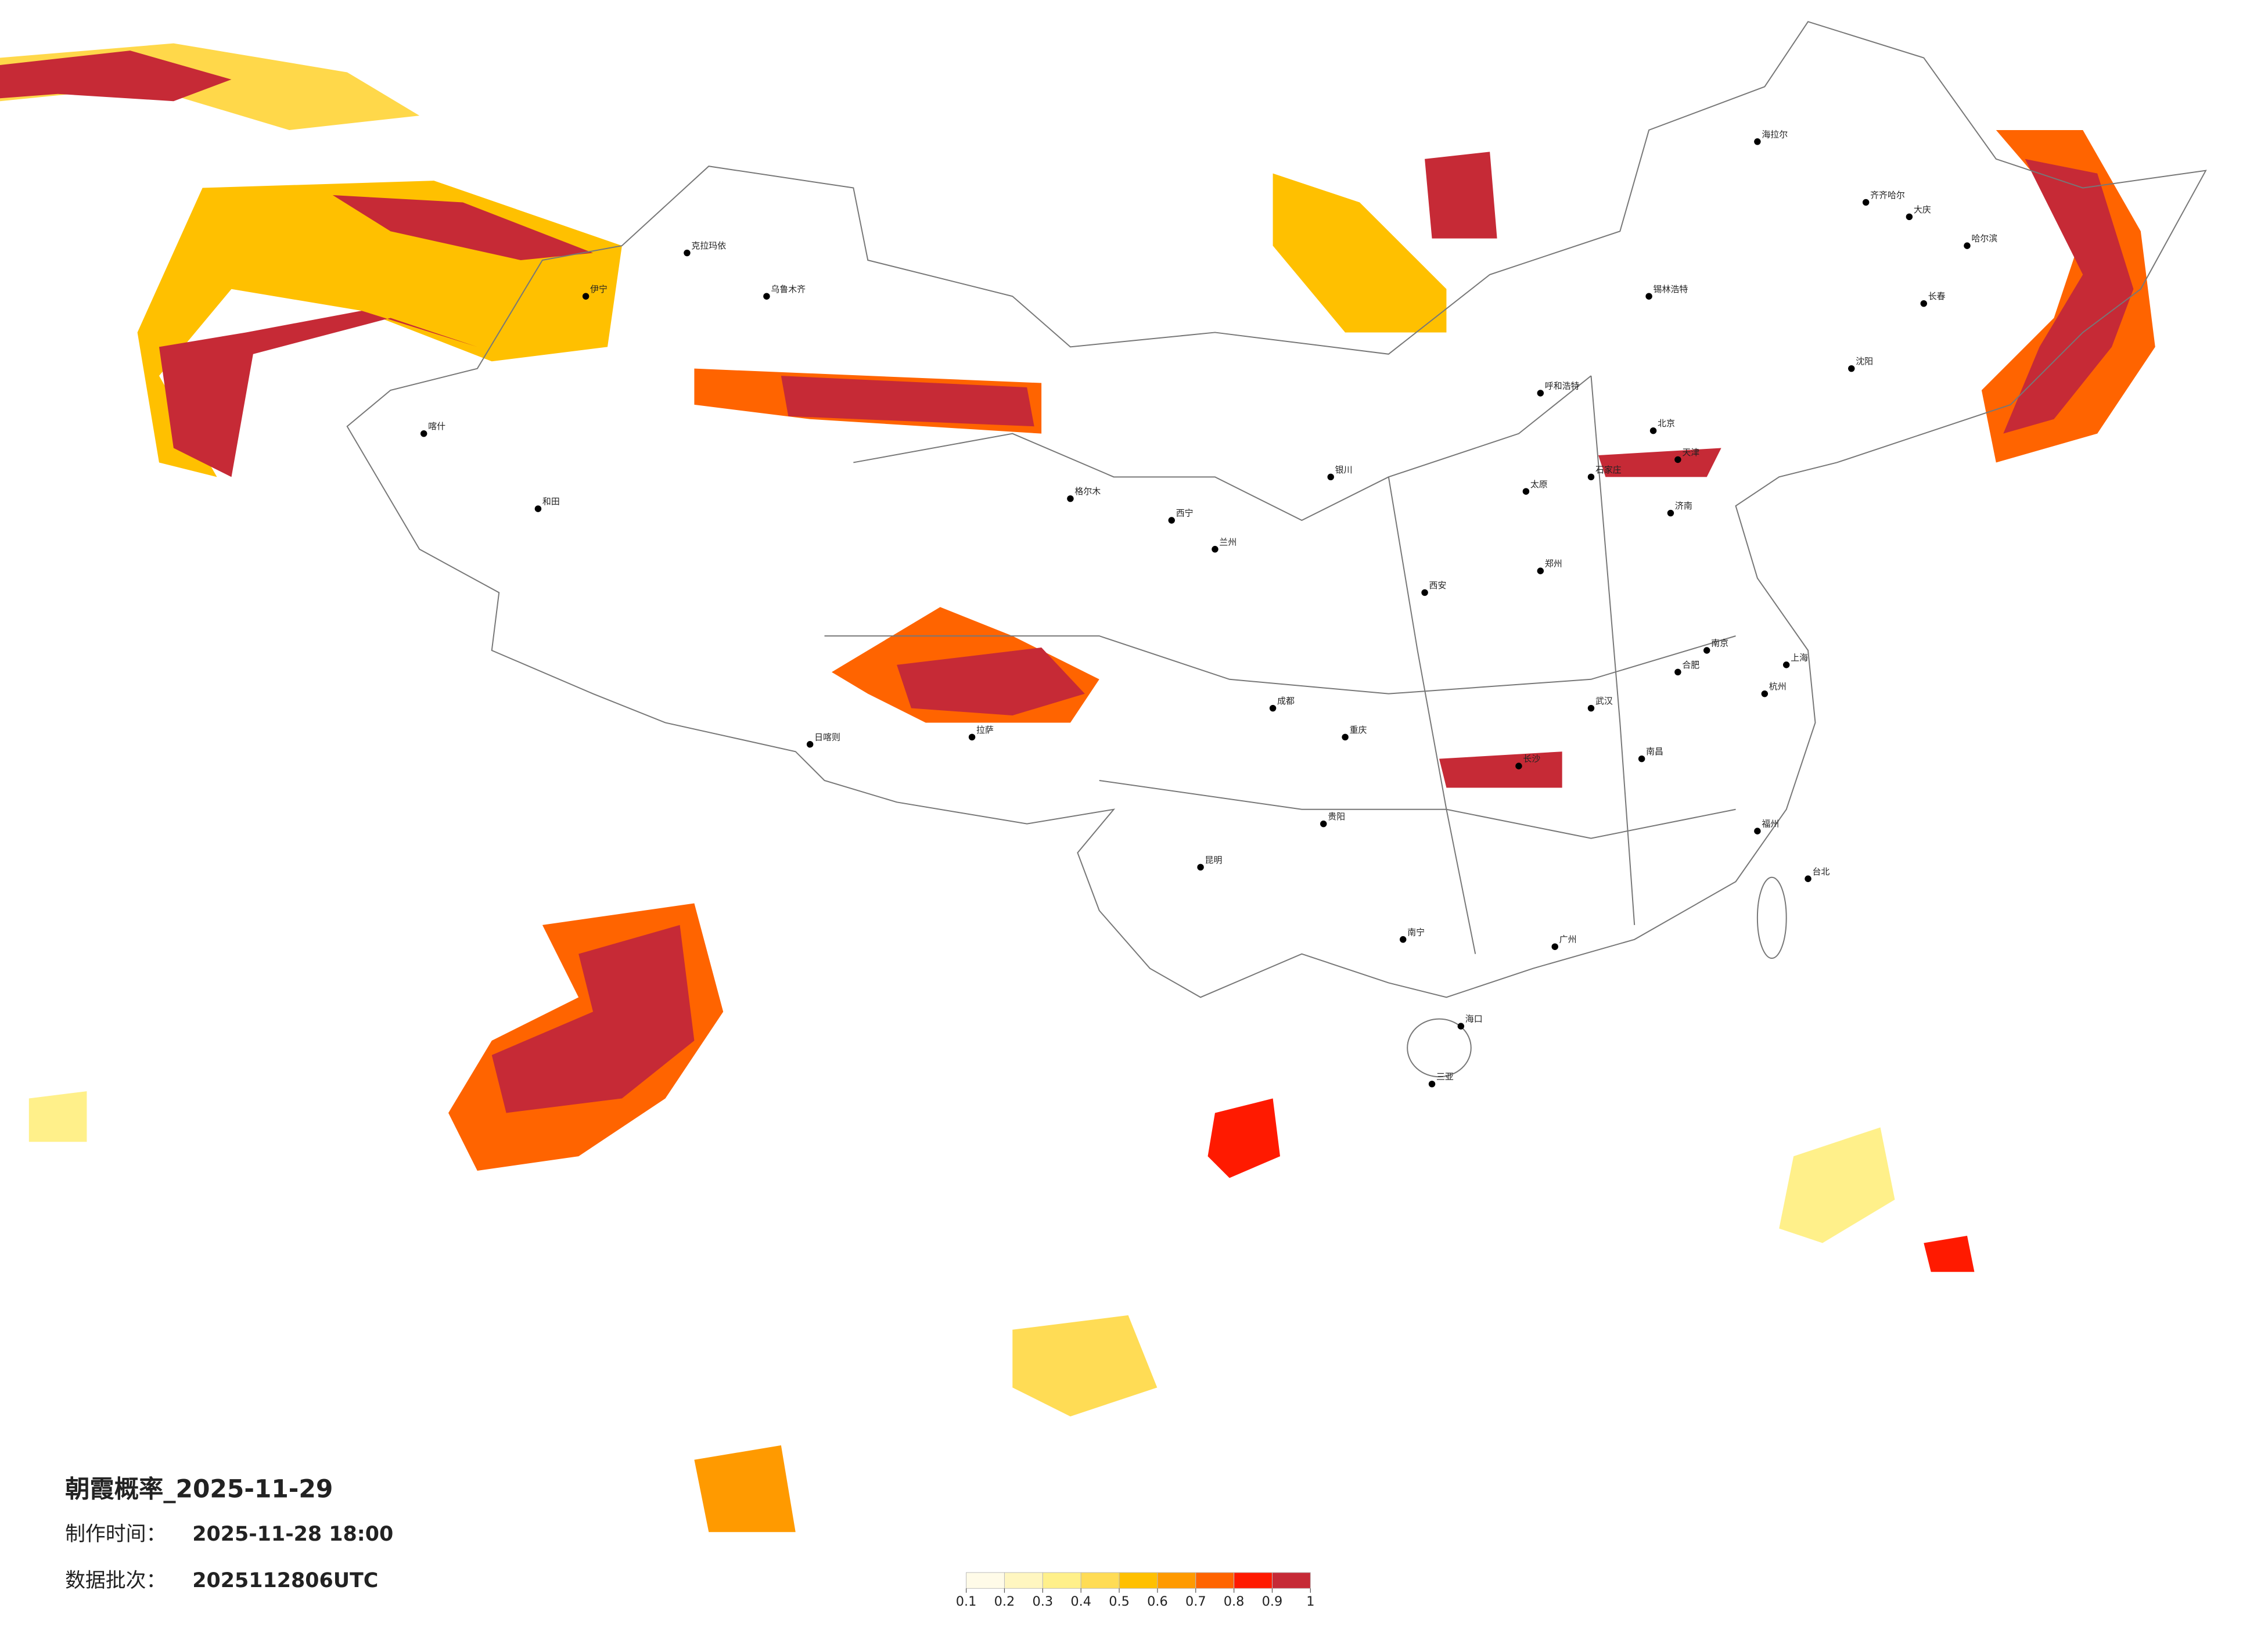 The width and height of the screenshot is (2268, 1626). What do you see at coordinates (1864, 361) in the screenshot?
I see `city-label: 沈阳` at bounding box center [1864, 361].